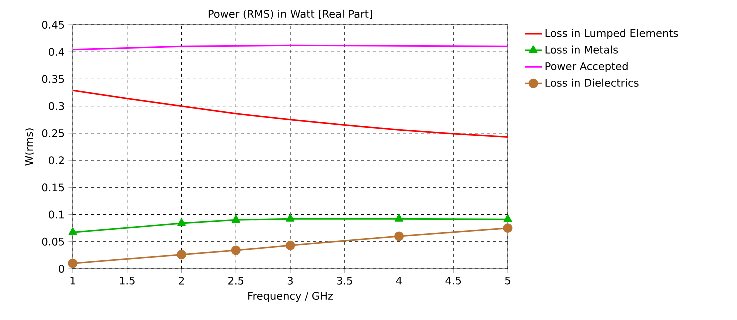 The height and width of the screenshot is (320, 737). What do you see at coordinates (61, 269) in the screenshot?
I see `y-tick-label: 0` at bounding box center [61, 269].